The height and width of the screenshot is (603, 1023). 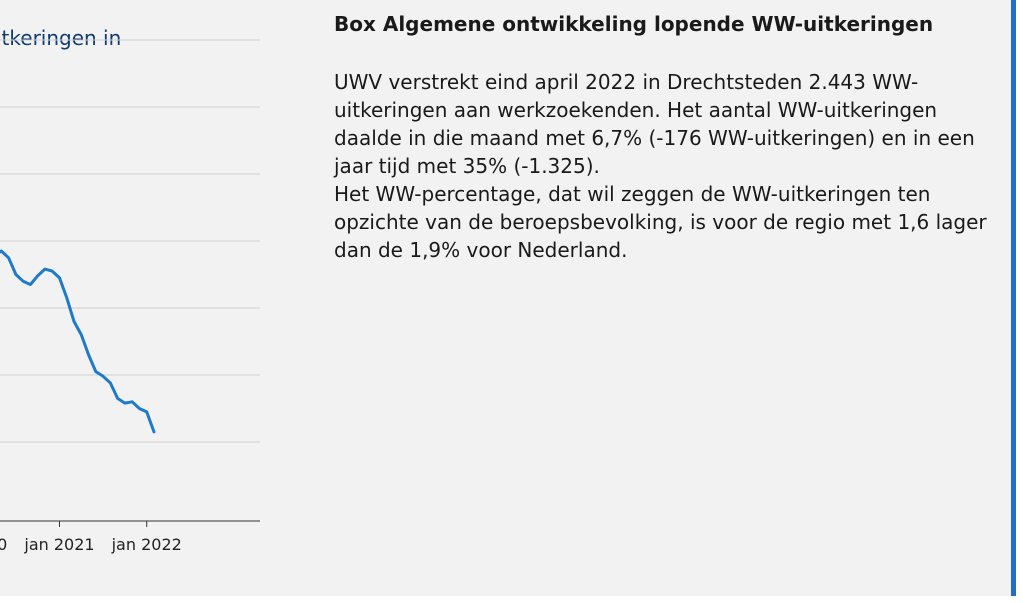 I want to click on series-line, so click(x=78, y=341).